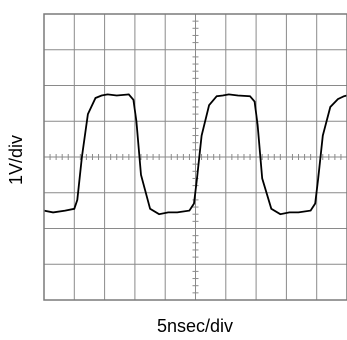 This screenshot has height=340, width=347. What do you see at coordinates (16, 160) in the screenshot?
I see `y-axis-label: 1V/div` at bounding box center [16, 160].